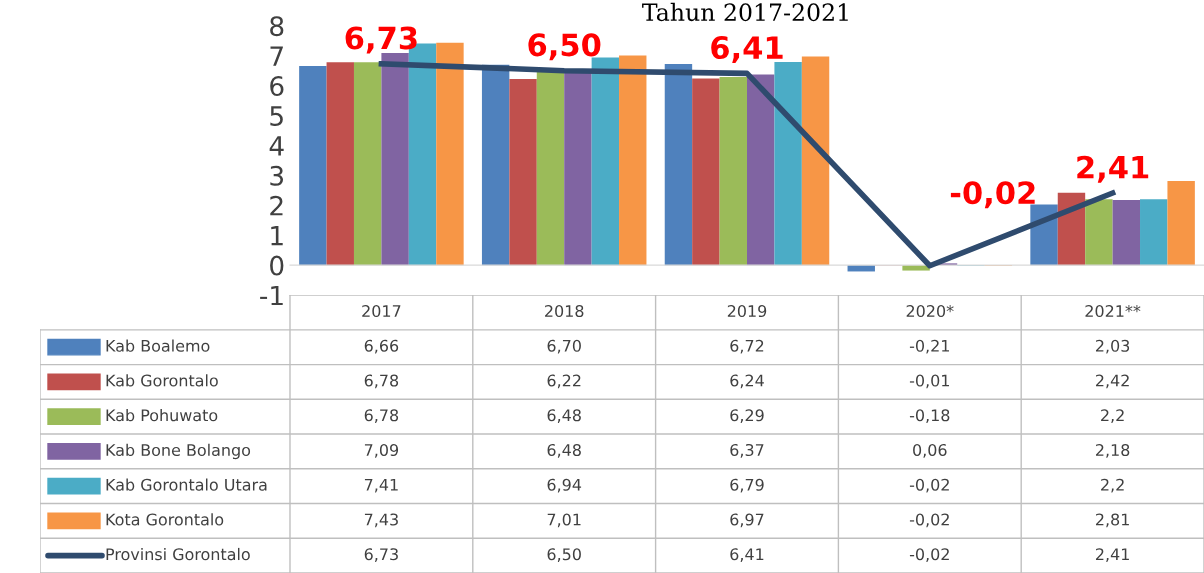 The image size is (1204, 573). Describe the element at coordinates (747, 555) in the screenshot. I see `data-label: 6,41` at that location.